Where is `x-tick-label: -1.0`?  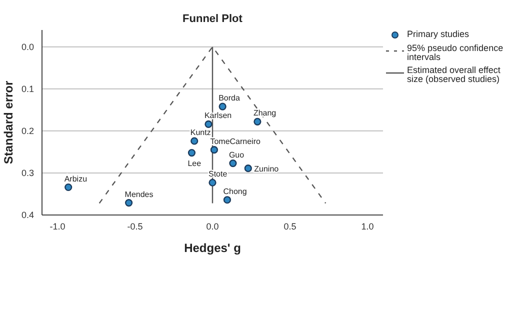 x-tick-label: -1.0 is located at coordinates (58, 226).